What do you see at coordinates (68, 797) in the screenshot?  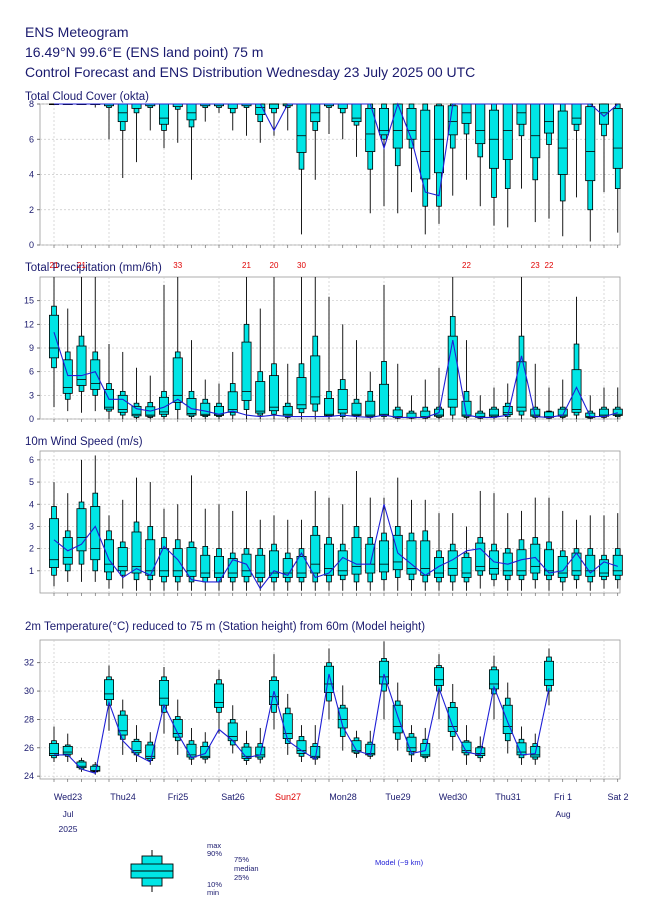 I see `day-label: Wed23` at bounding box center [68, 797].